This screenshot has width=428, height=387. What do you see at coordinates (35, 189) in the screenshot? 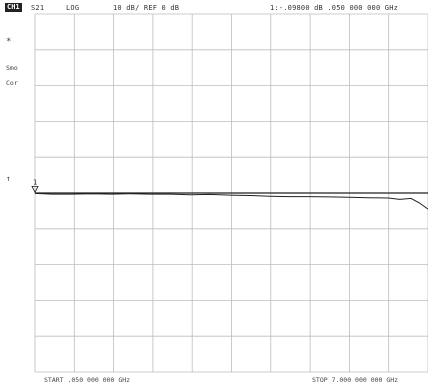
I see `marker-triangle-icon` at bounding box center [35, 189].